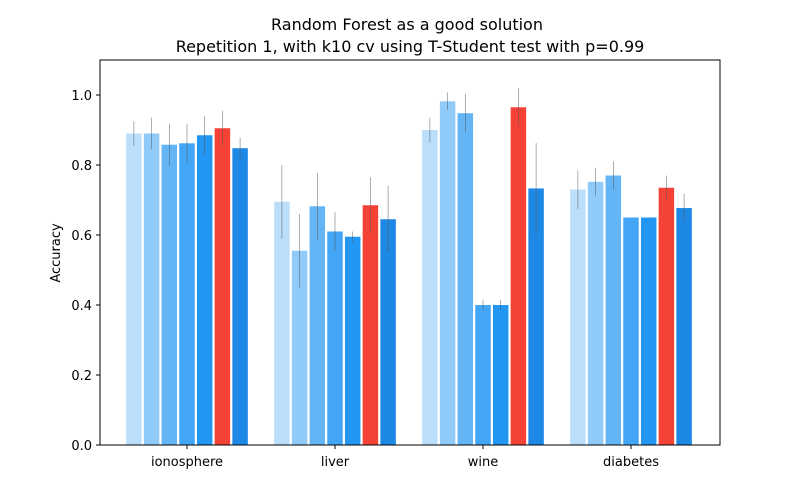 The image size is (800, 504). Describe the element at coordinates (81, 306) in the screenshot. I see `y-tick-label: 0.4` at that location.